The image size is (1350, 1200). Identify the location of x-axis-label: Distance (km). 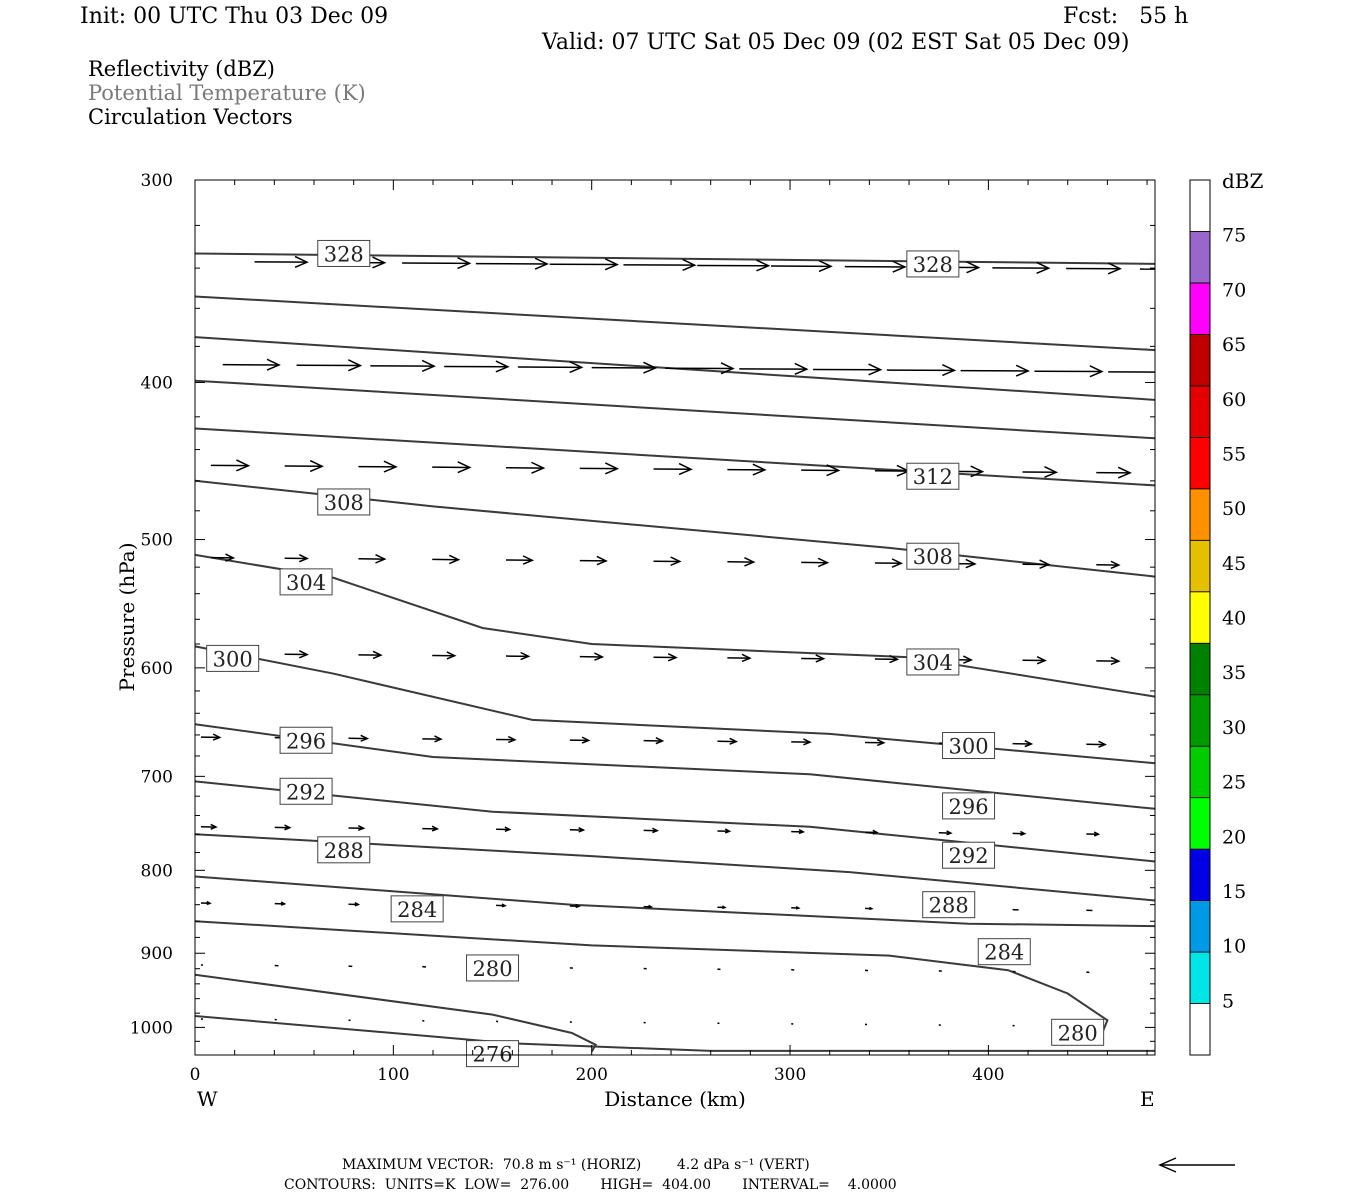
(675, 1099).